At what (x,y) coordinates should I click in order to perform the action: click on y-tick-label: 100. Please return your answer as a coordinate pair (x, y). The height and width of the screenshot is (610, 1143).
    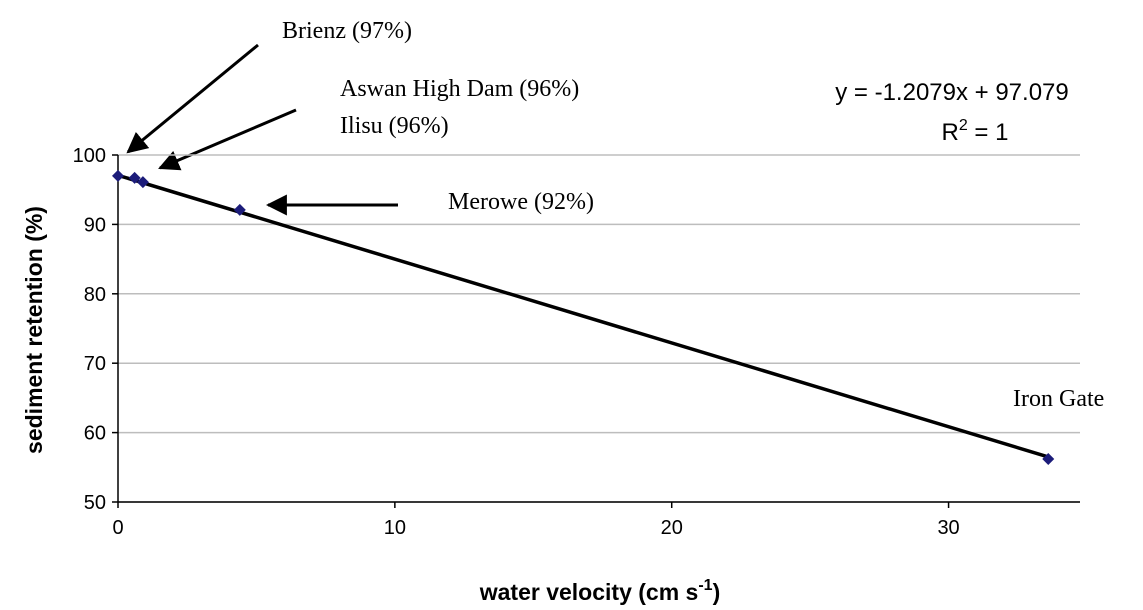
    Looking at the image, I should click on (89, 156).